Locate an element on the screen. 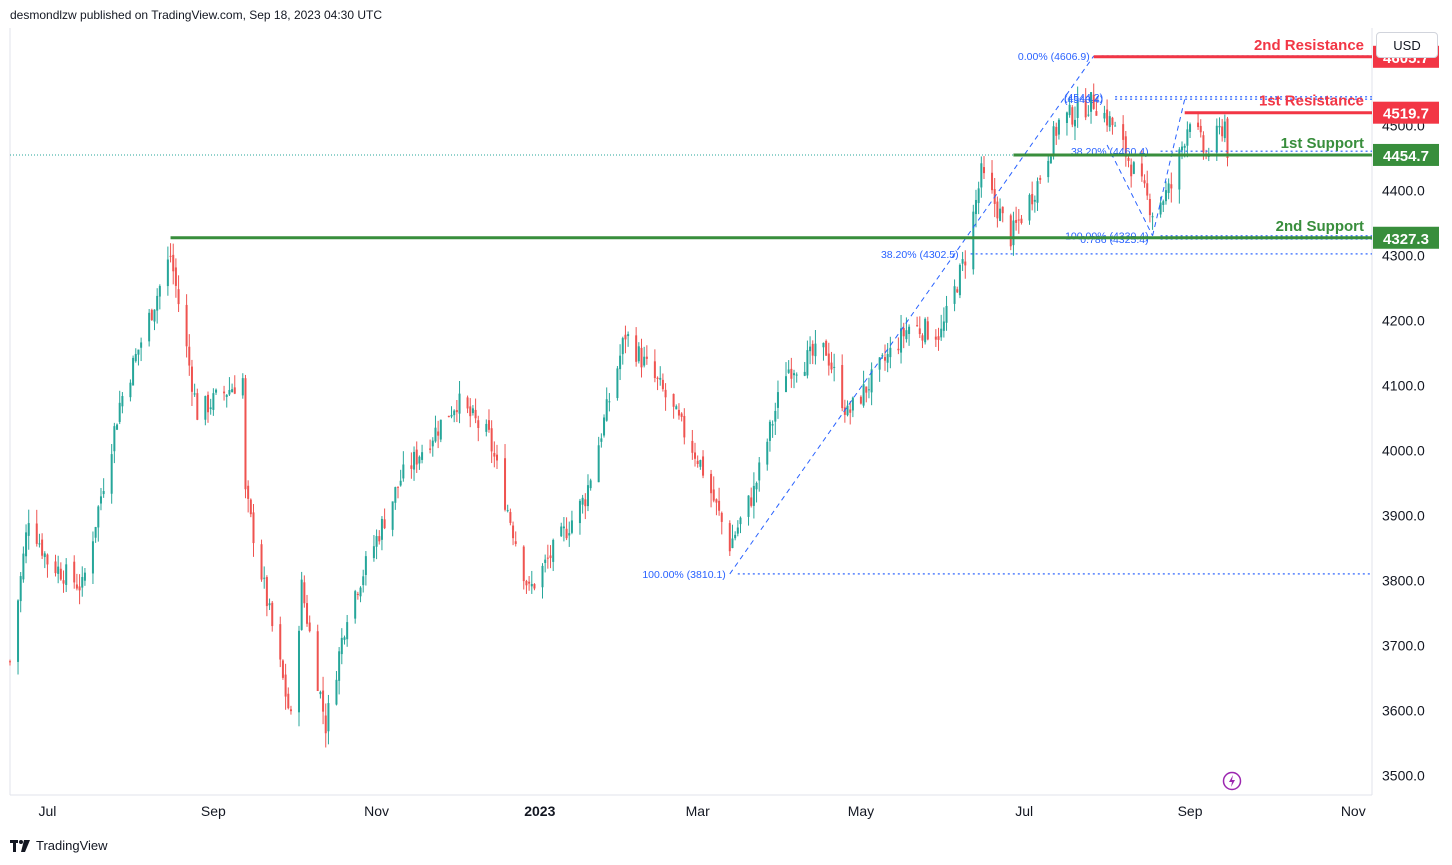  x-tick-label: Nov is located at coordinates (376, 811).